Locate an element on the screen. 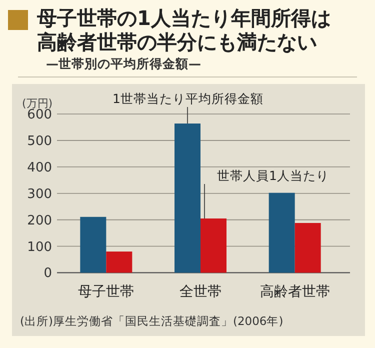  text: (出所)厚生労働省「国民生活基礎調査」(2006年) is located at coordinates (152, 321).